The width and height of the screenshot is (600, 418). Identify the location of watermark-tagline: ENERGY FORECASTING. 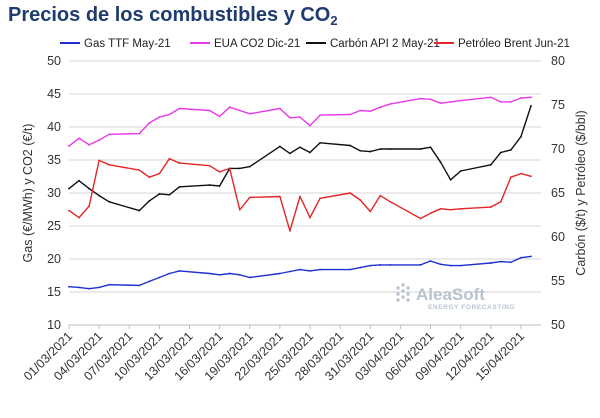
(471, 307).